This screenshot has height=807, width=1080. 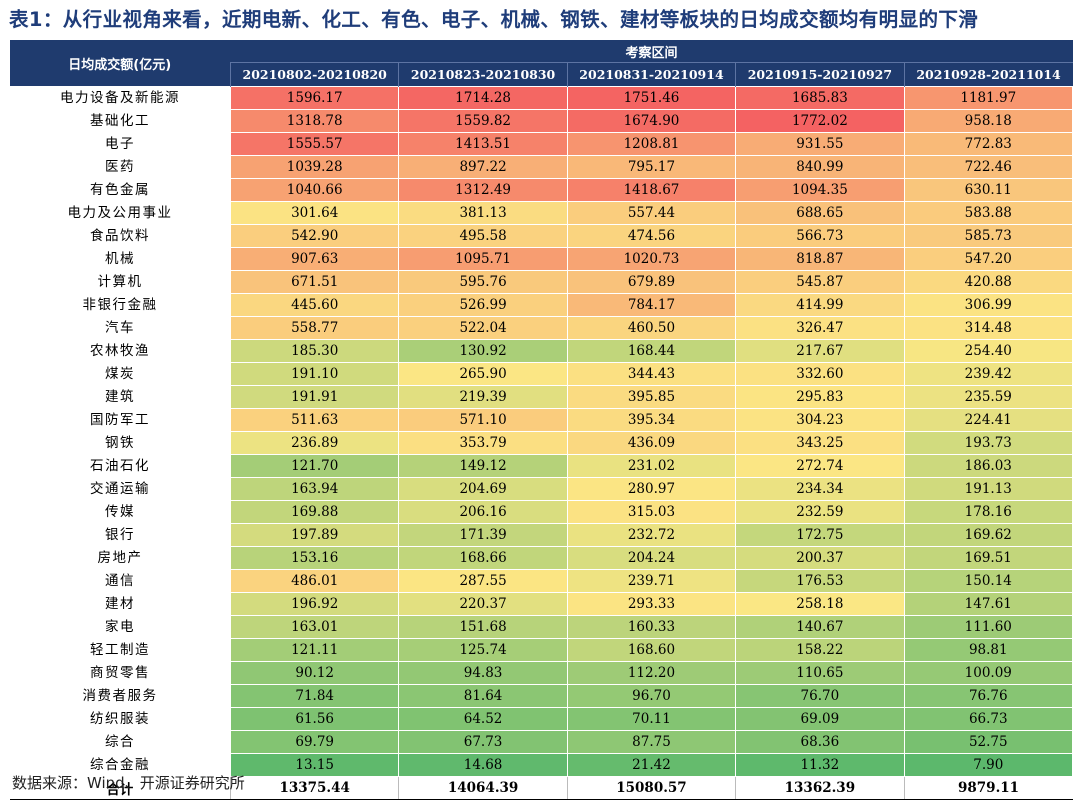 I want to click on value-cell: 287.55, so click(x=483, y=581).